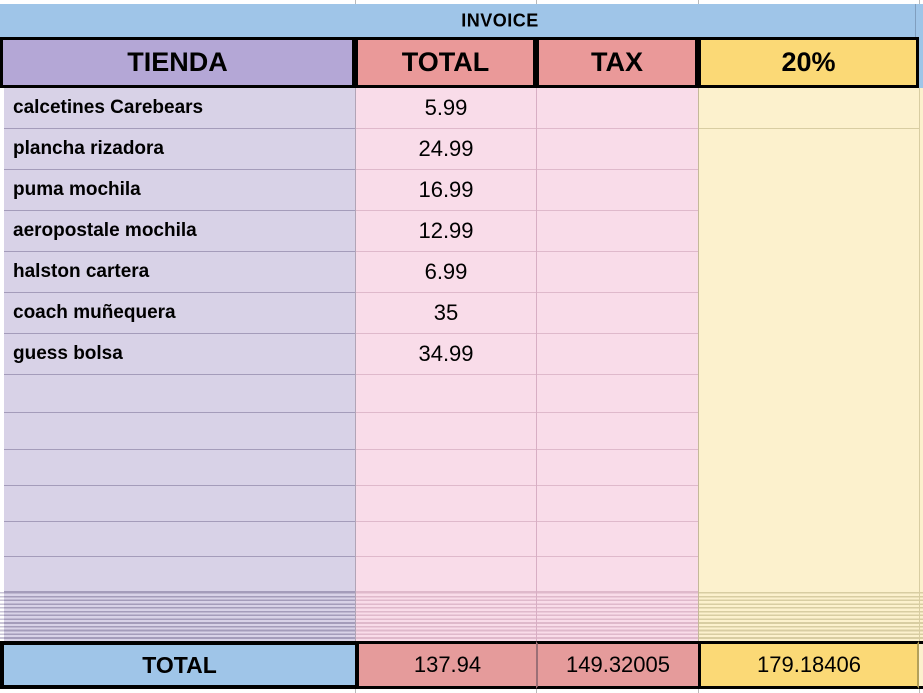  I want to click on footer-right-sliver, so click(921, 665).